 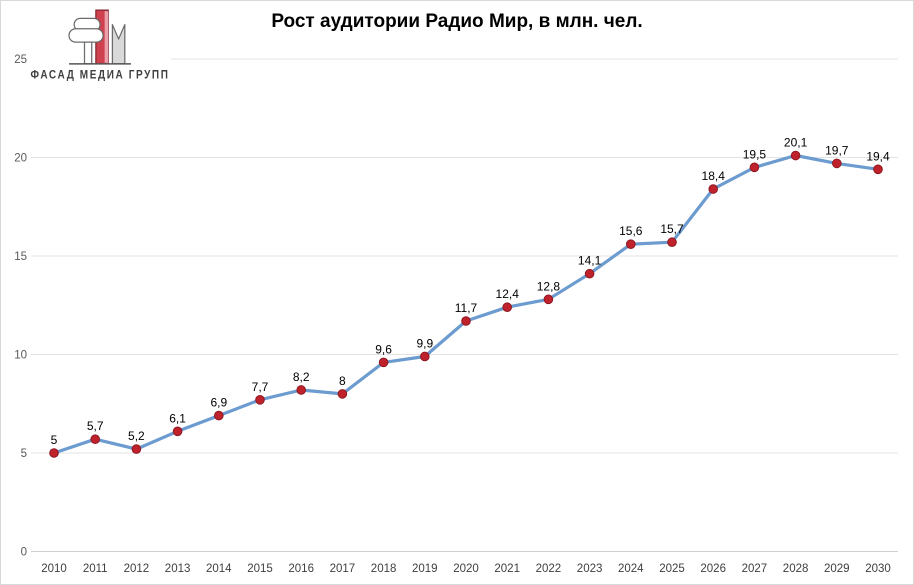 I want to click on data-point-label: 15,7, so click(x=672, y=229).